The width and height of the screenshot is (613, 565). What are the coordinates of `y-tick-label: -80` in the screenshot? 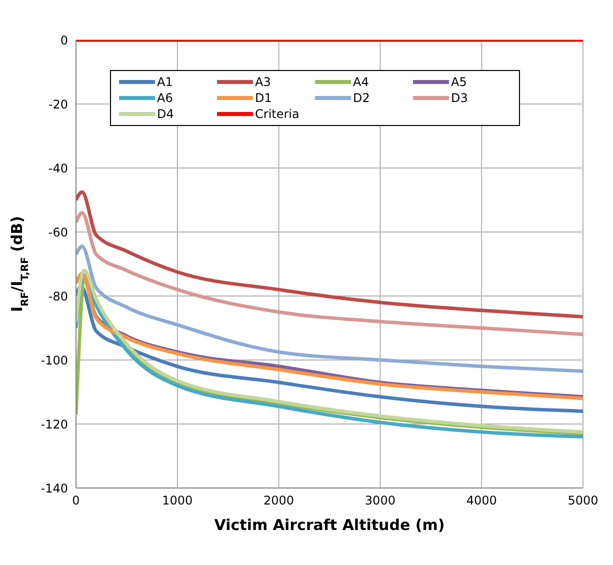 It's located at (58, 296).